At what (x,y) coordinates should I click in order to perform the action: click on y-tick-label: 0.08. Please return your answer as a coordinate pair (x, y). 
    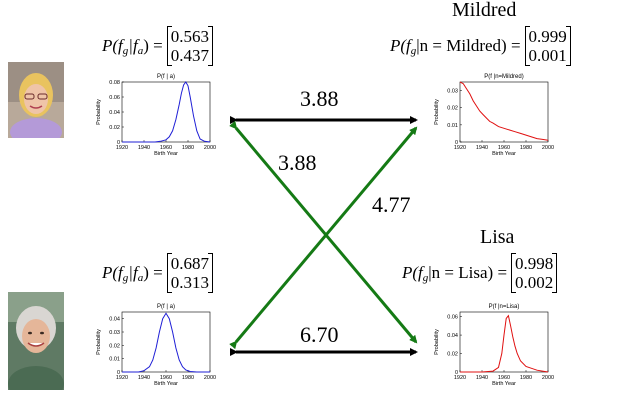
    Looking at the image, I should click on (114, 83).